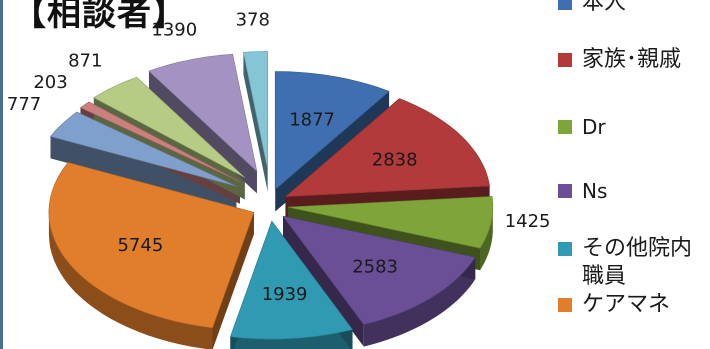 The image size is (710, 349). What do you see at coordinates (626, 304) in the screenshot?
I see `legend-label: ケアマネ` at bounding box center [626, 304].